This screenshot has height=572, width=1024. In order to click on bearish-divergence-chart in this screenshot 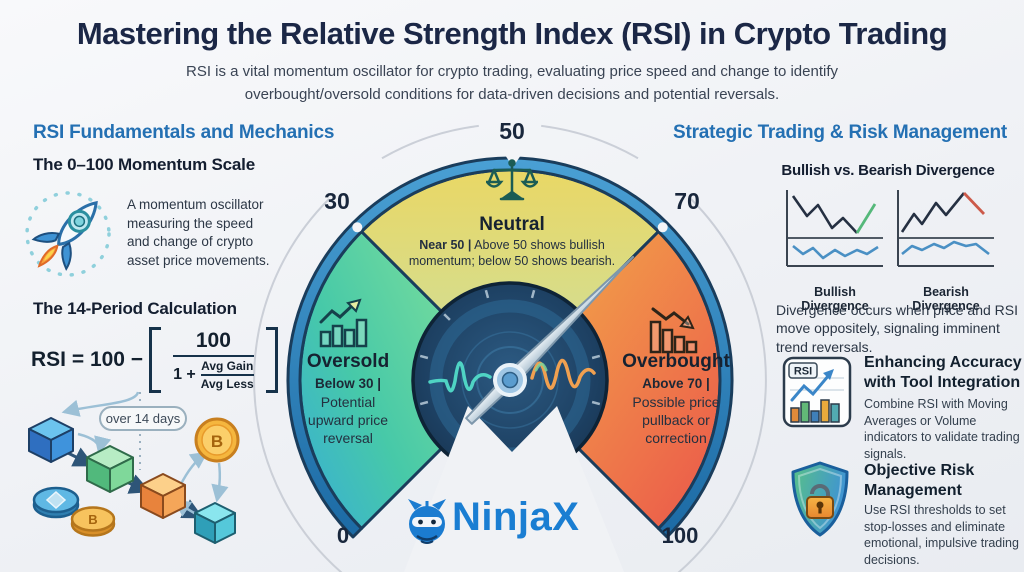, I will do `click(945, 228)`.